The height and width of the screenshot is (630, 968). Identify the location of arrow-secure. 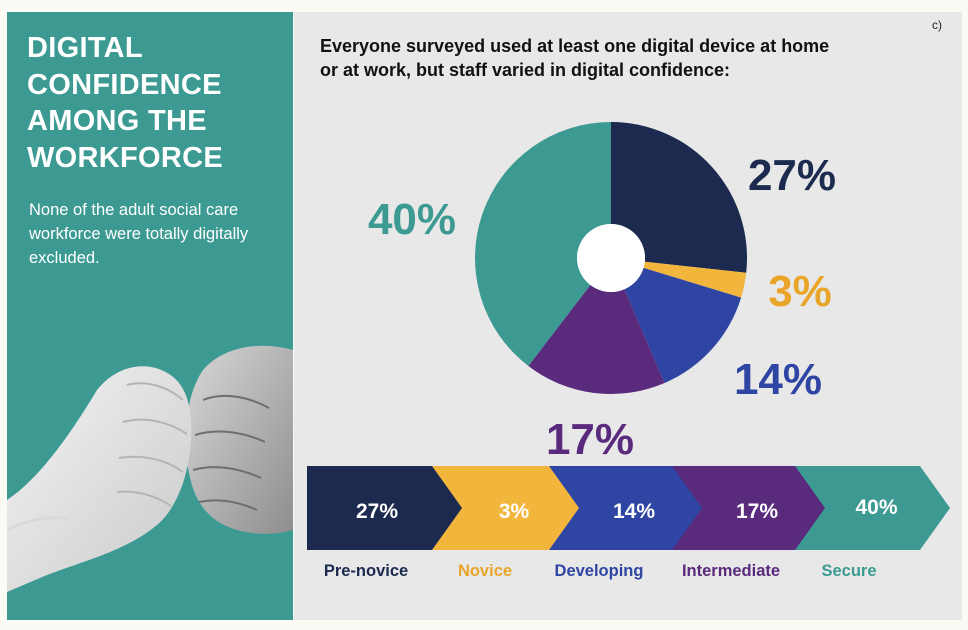
(872, 508).